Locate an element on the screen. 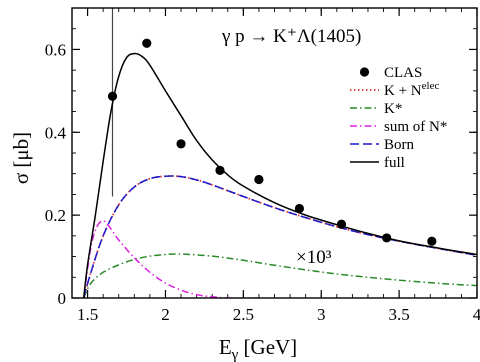 Image resolution: width=480 pixels, height=362 pixels. x-tick-label: 1.5 is located at coordinates (87, 314).